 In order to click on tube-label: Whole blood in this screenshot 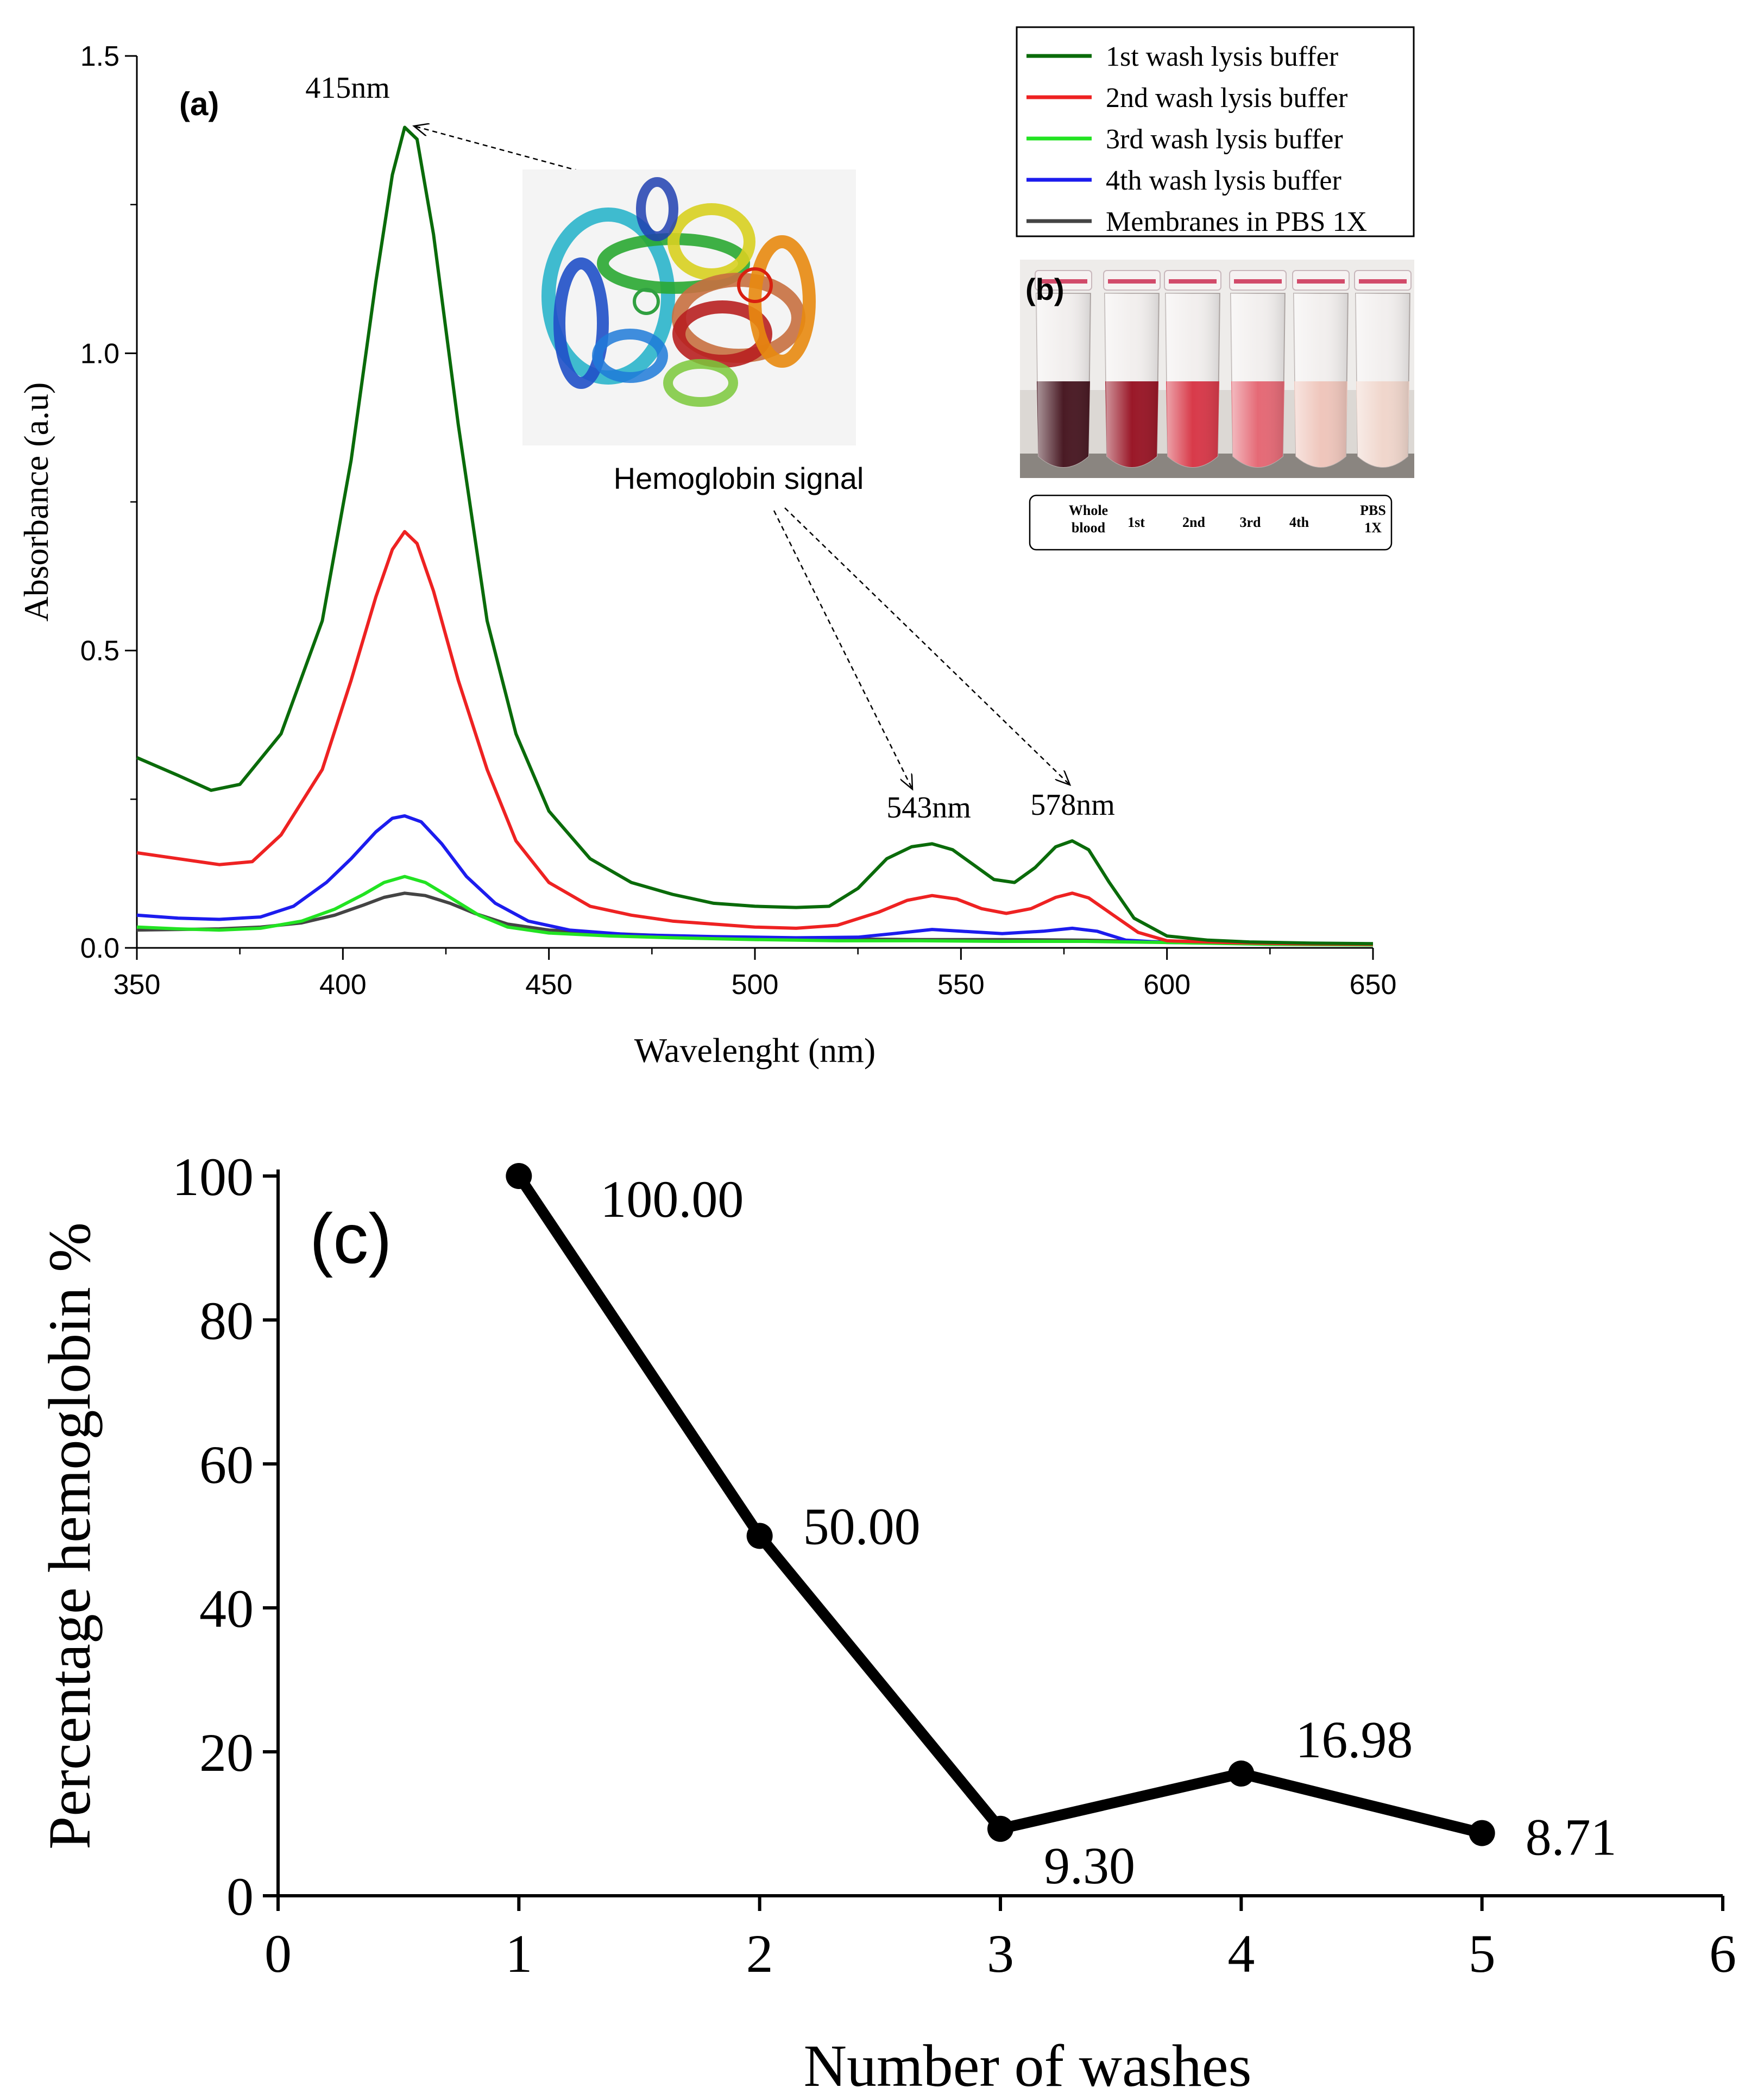, I will do `click(1088, 519)`.